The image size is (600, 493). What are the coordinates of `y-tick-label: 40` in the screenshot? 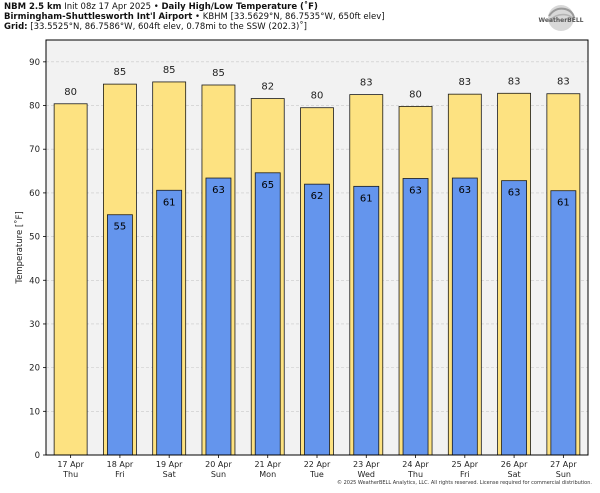 It's located at (34, 281).